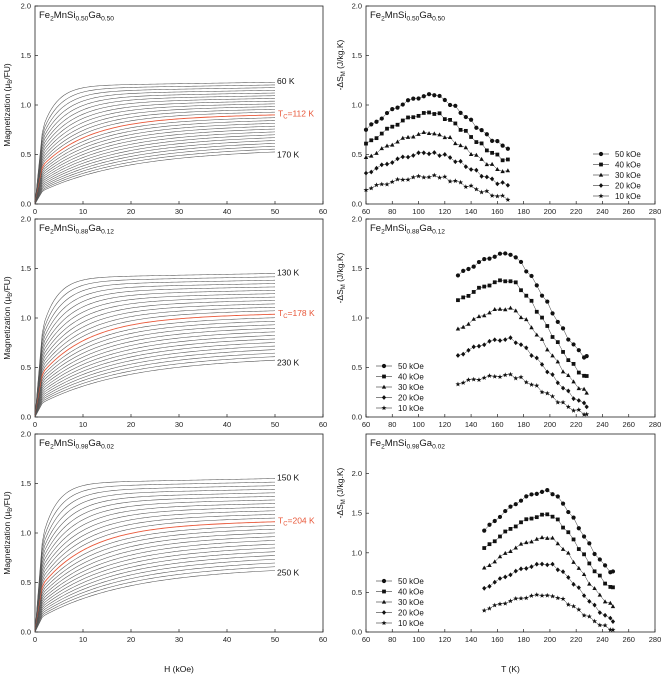 The image size is (664, 679). What do you see at coordinates (411, 387) in the screenshot?
I see `legend-label: 30 kOe` at bounding box center [411, 387].